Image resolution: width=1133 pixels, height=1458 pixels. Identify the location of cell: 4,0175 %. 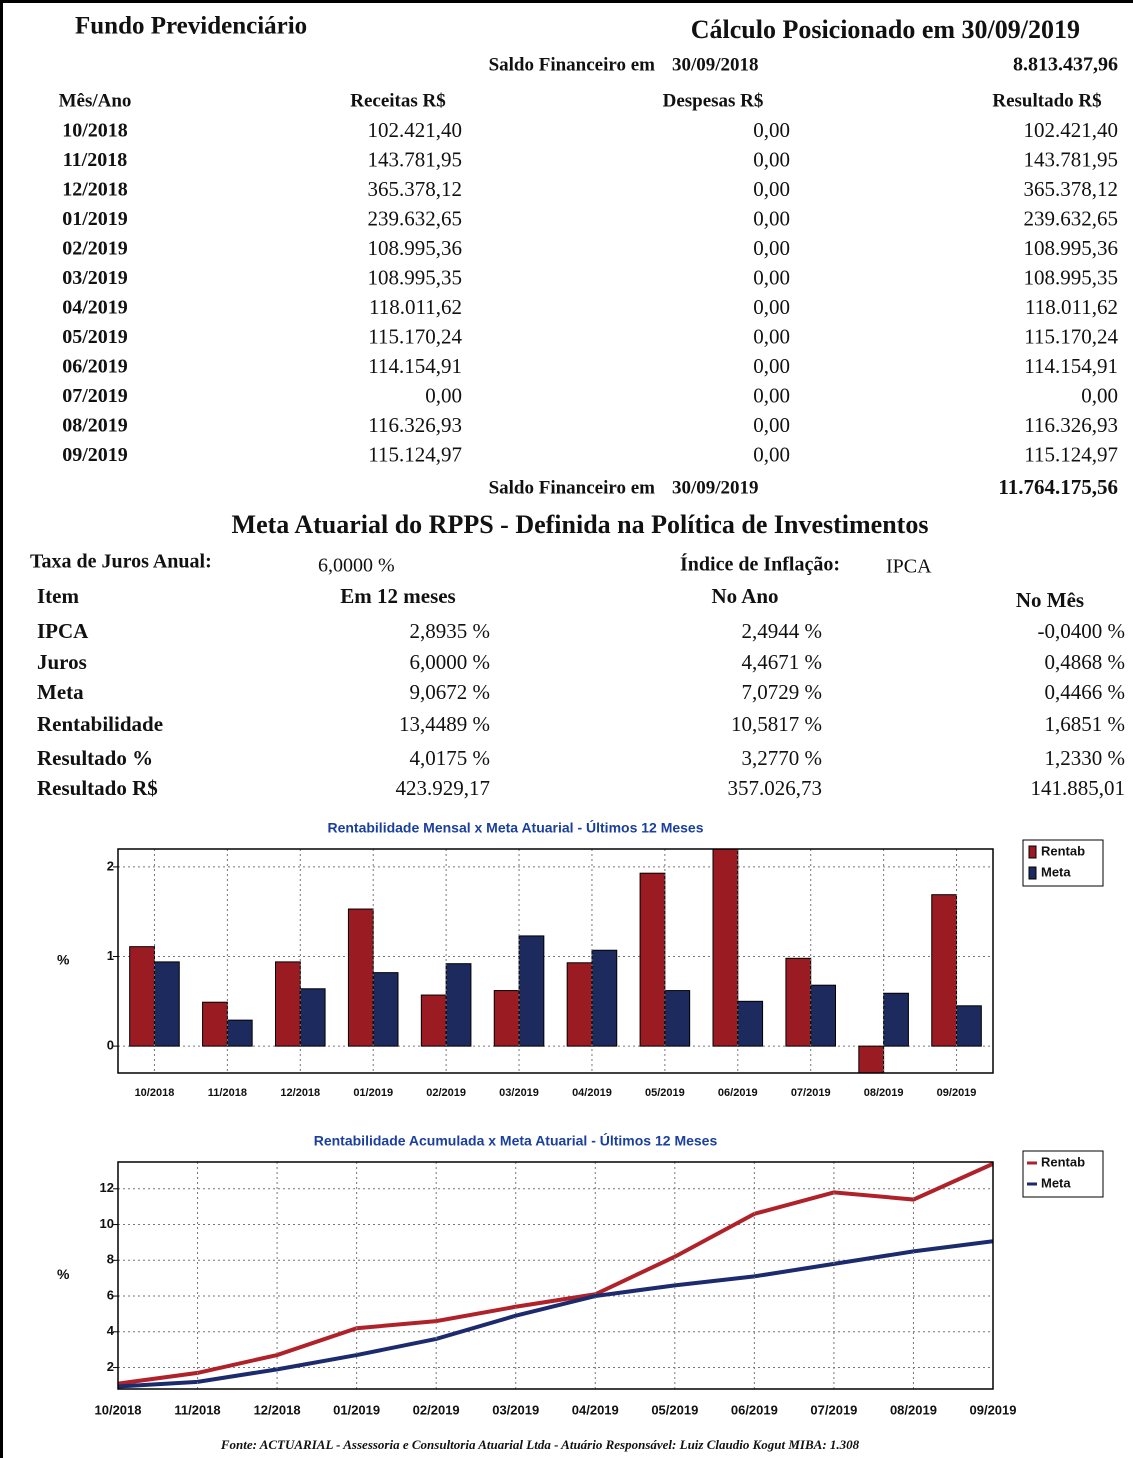
(450, 758).